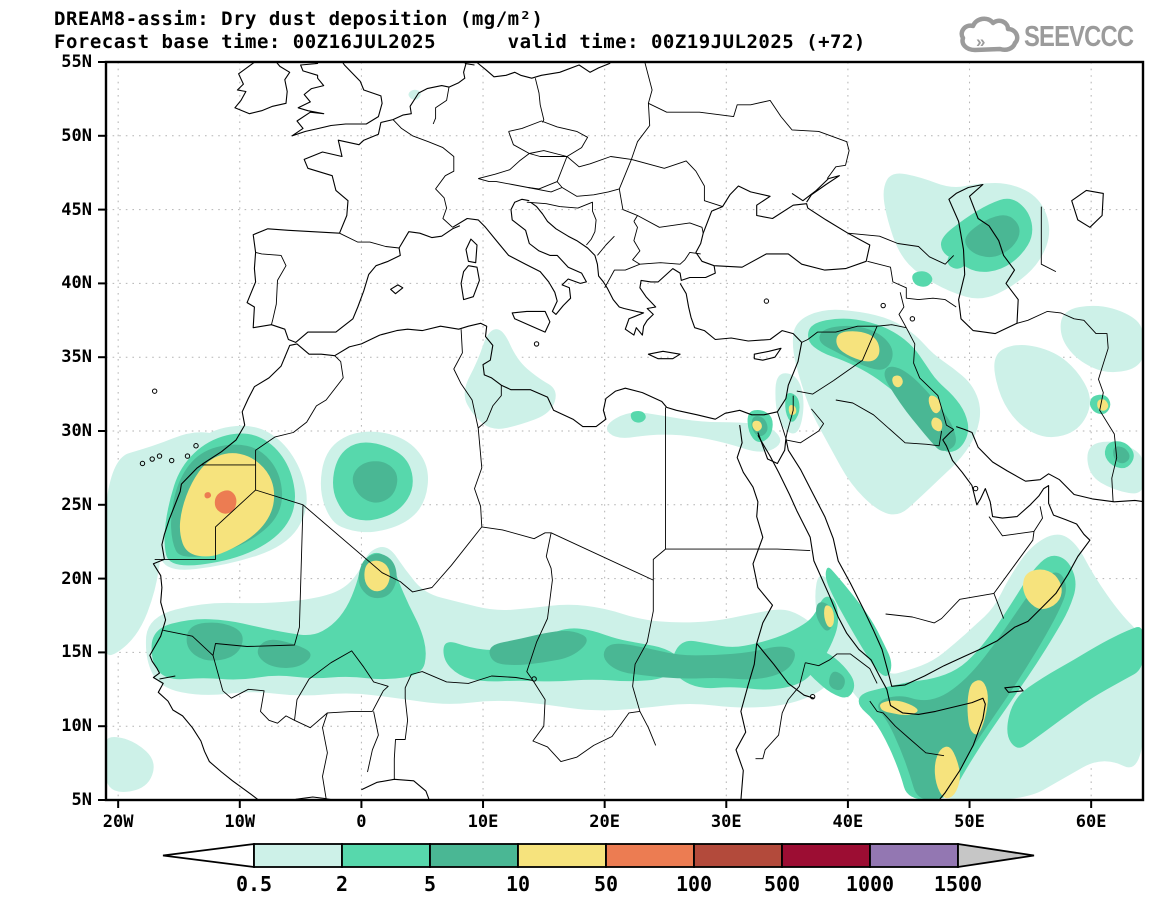 This screenshot has width=1165, height=907. I want to click on lat-tick-label: 10N, so click(76, 726).